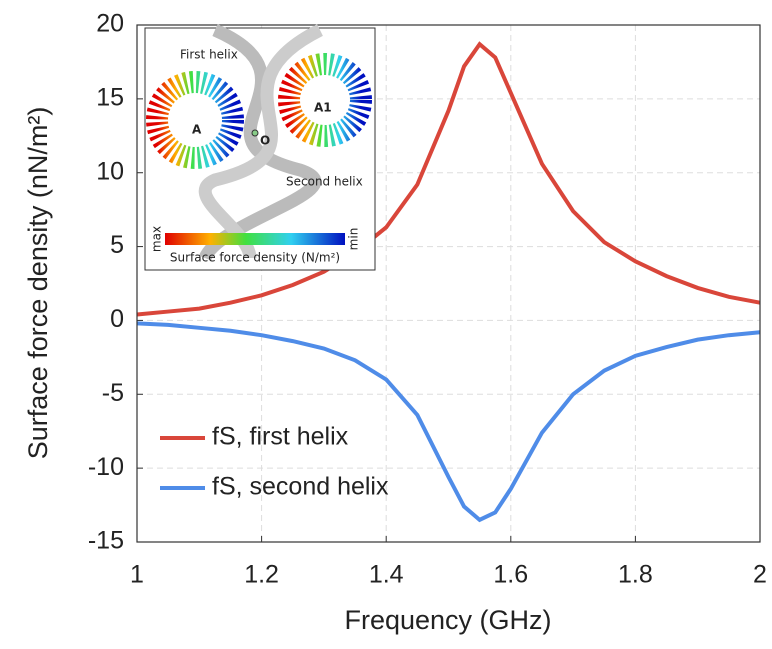 This screenshot has width=772, height=649. What do you see at coordinates (38, 283) in the screenshot?
I see `y-axis-label: Surface force density (nN/m²)` at bounding box center [38, 283].